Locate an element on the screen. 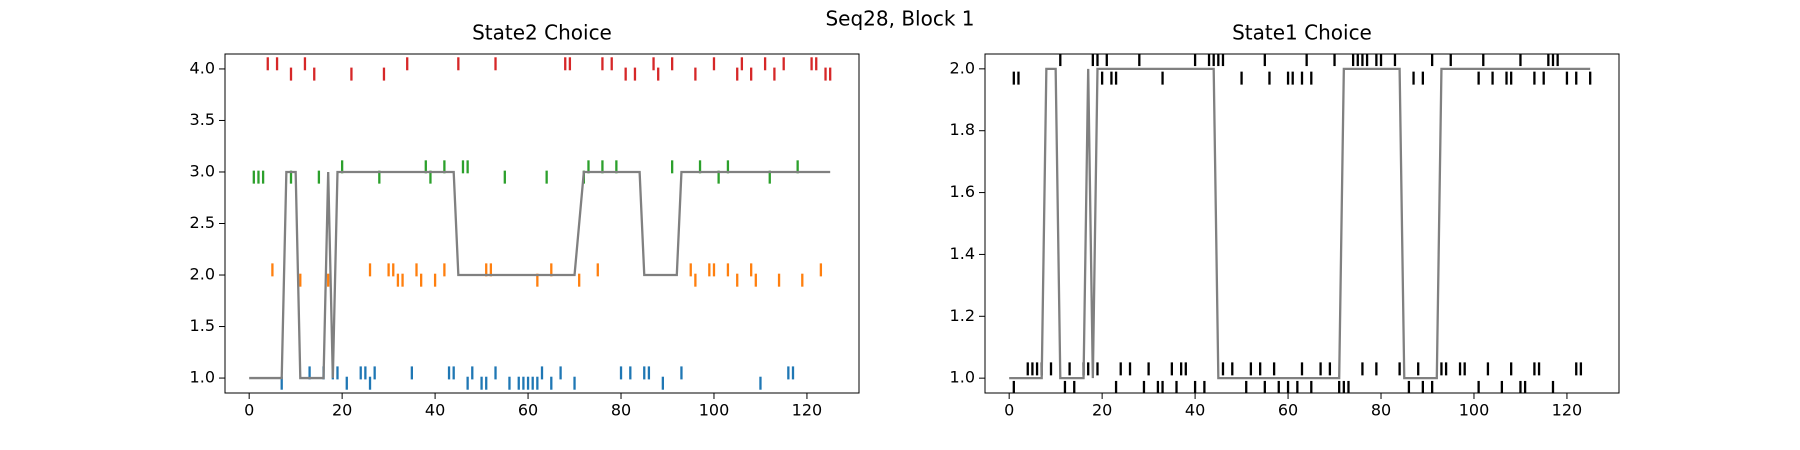 The image size is (1800, 450). y-tick-label: 1.2 is located at coordinates (962, 315).